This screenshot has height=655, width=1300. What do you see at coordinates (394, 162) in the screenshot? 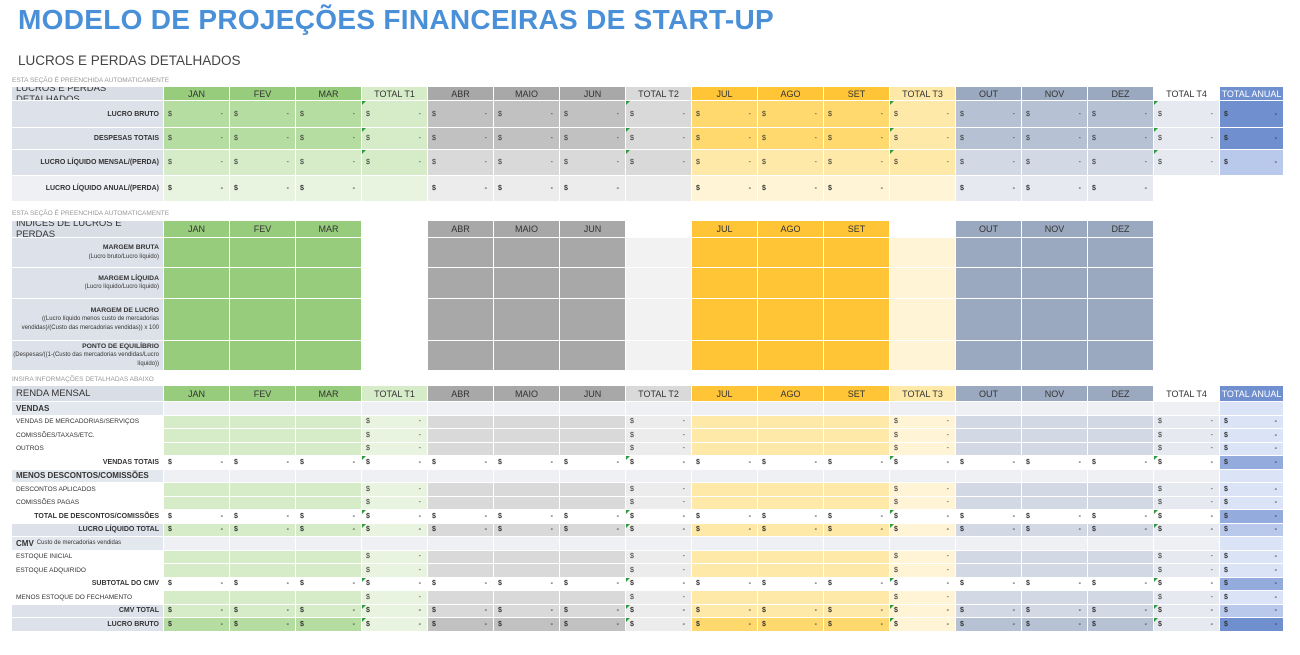
I see `currency-value: $ -` at bounding box center [394, 162].